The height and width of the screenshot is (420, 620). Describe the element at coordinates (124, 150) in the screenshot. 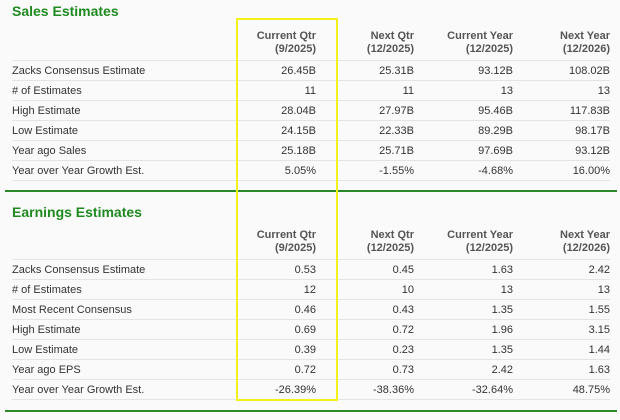

I see `row-label: Year ago Sales` at that location.